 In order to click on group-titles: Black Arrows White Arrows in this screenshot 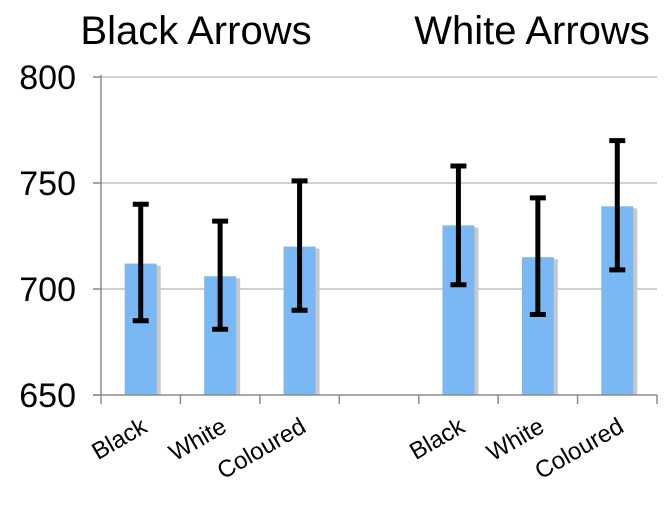, I will do `click(364, 31)`.